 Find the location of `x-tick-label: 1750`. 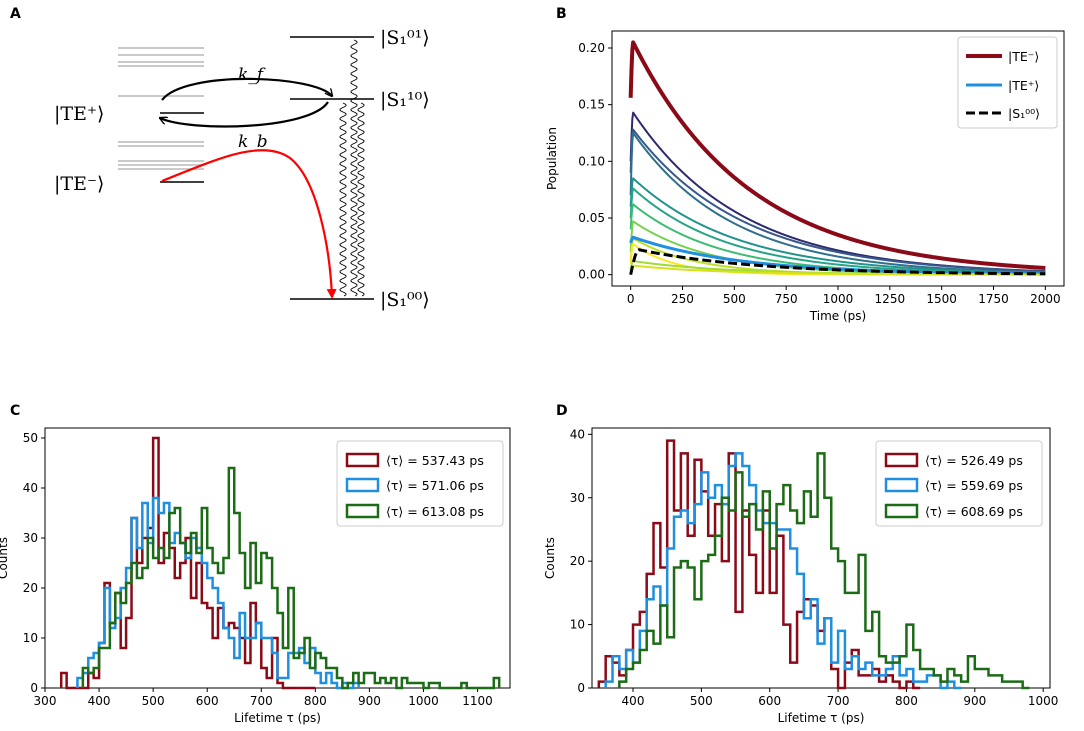

x-tick-label: 1750 is located at coordinates (993, 299).